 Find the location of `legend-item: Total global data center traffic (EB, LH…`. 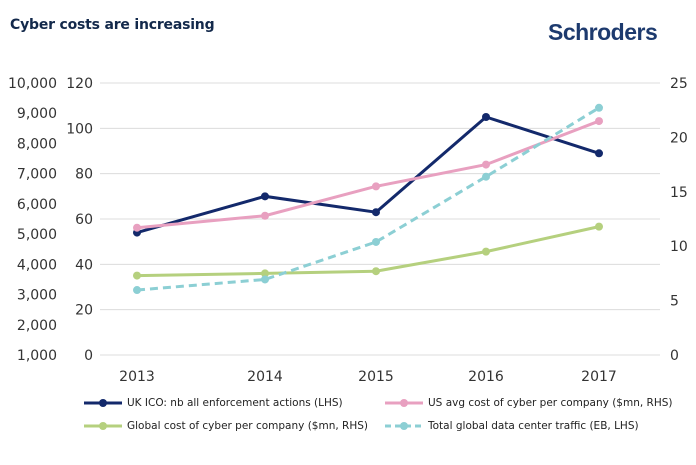

legend-item: Total global data center traffic (EB, LH… is located at coordinates (512, 426).